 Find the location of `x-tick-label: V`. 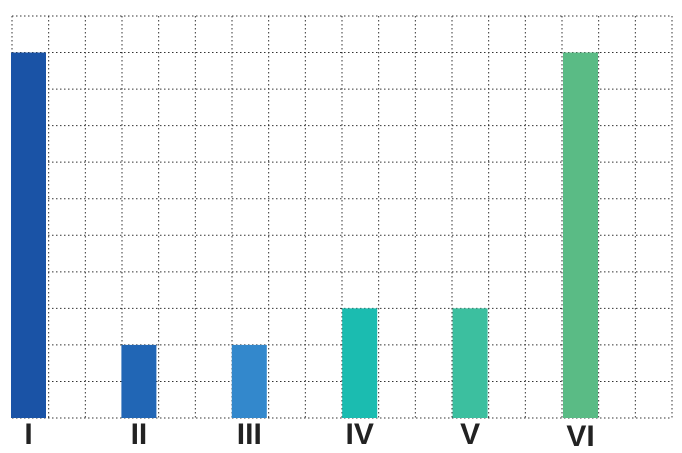

x-tick-label: V is located at coordinates (470, 434).